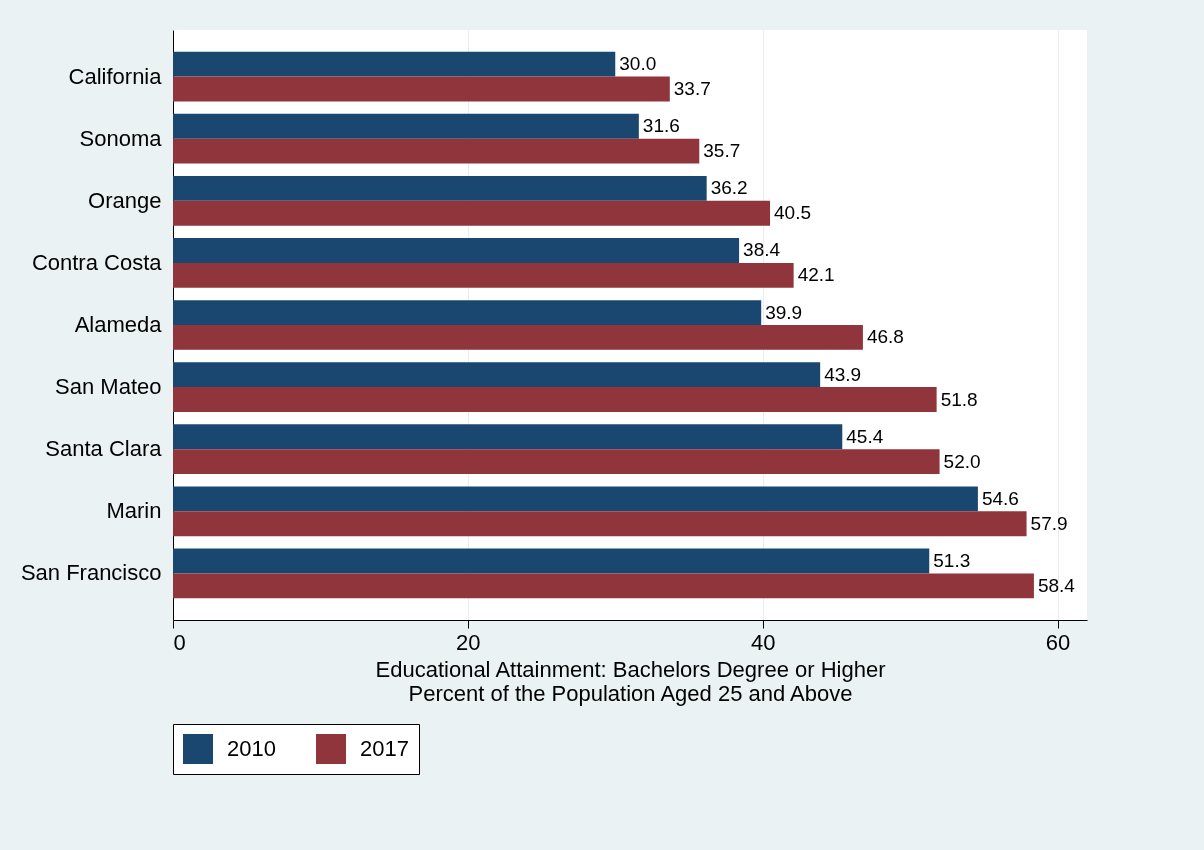 This screenshot has height=850, width=1204. Describe the element at coordinates (121, 138) in the screenshot. I see `y-tick-label: Sonoma` at that location.